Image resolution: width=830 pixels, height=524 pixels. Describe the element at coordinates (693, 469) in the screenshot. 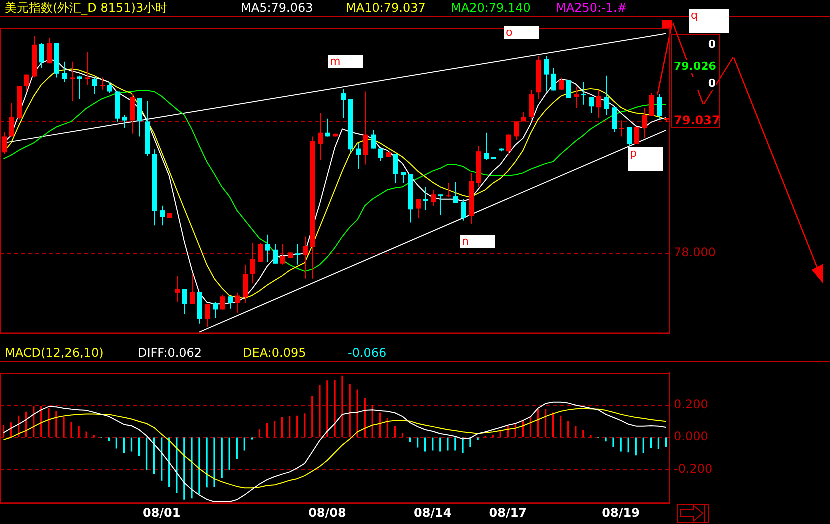

I see `y-tick-label: -0.200` at that location.